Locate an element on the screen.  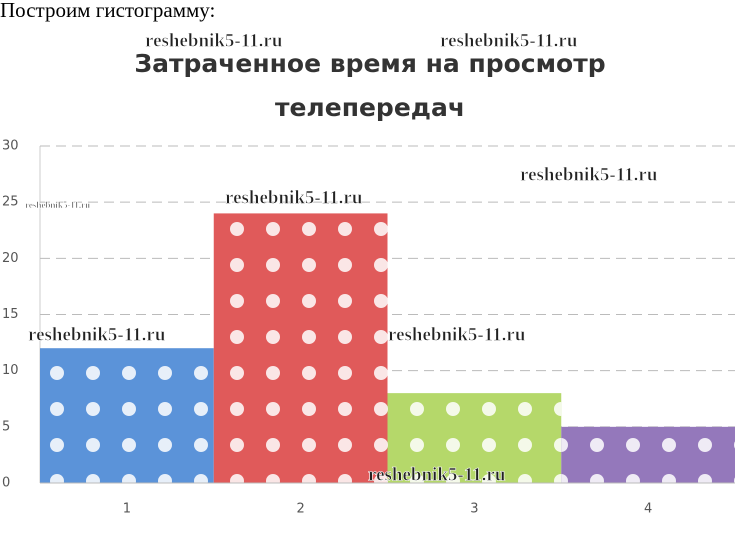
x-tick-label: 1 is located at coordinates (127, 509).